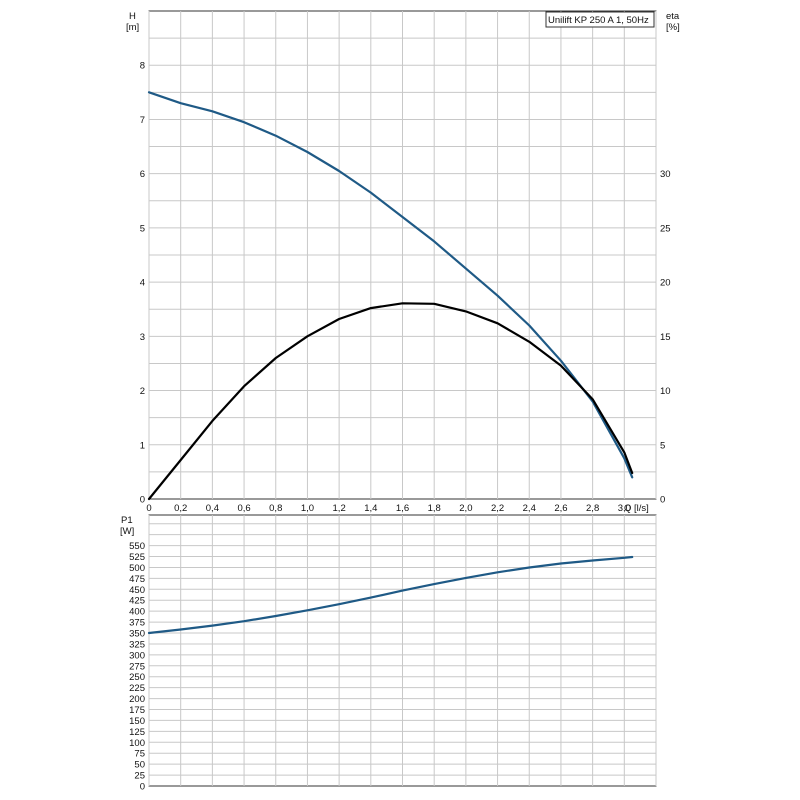 Image resolution: width=800 pixels, height=800 pixels. I want to click on p1-tick-label: 500, so click(137, 568).